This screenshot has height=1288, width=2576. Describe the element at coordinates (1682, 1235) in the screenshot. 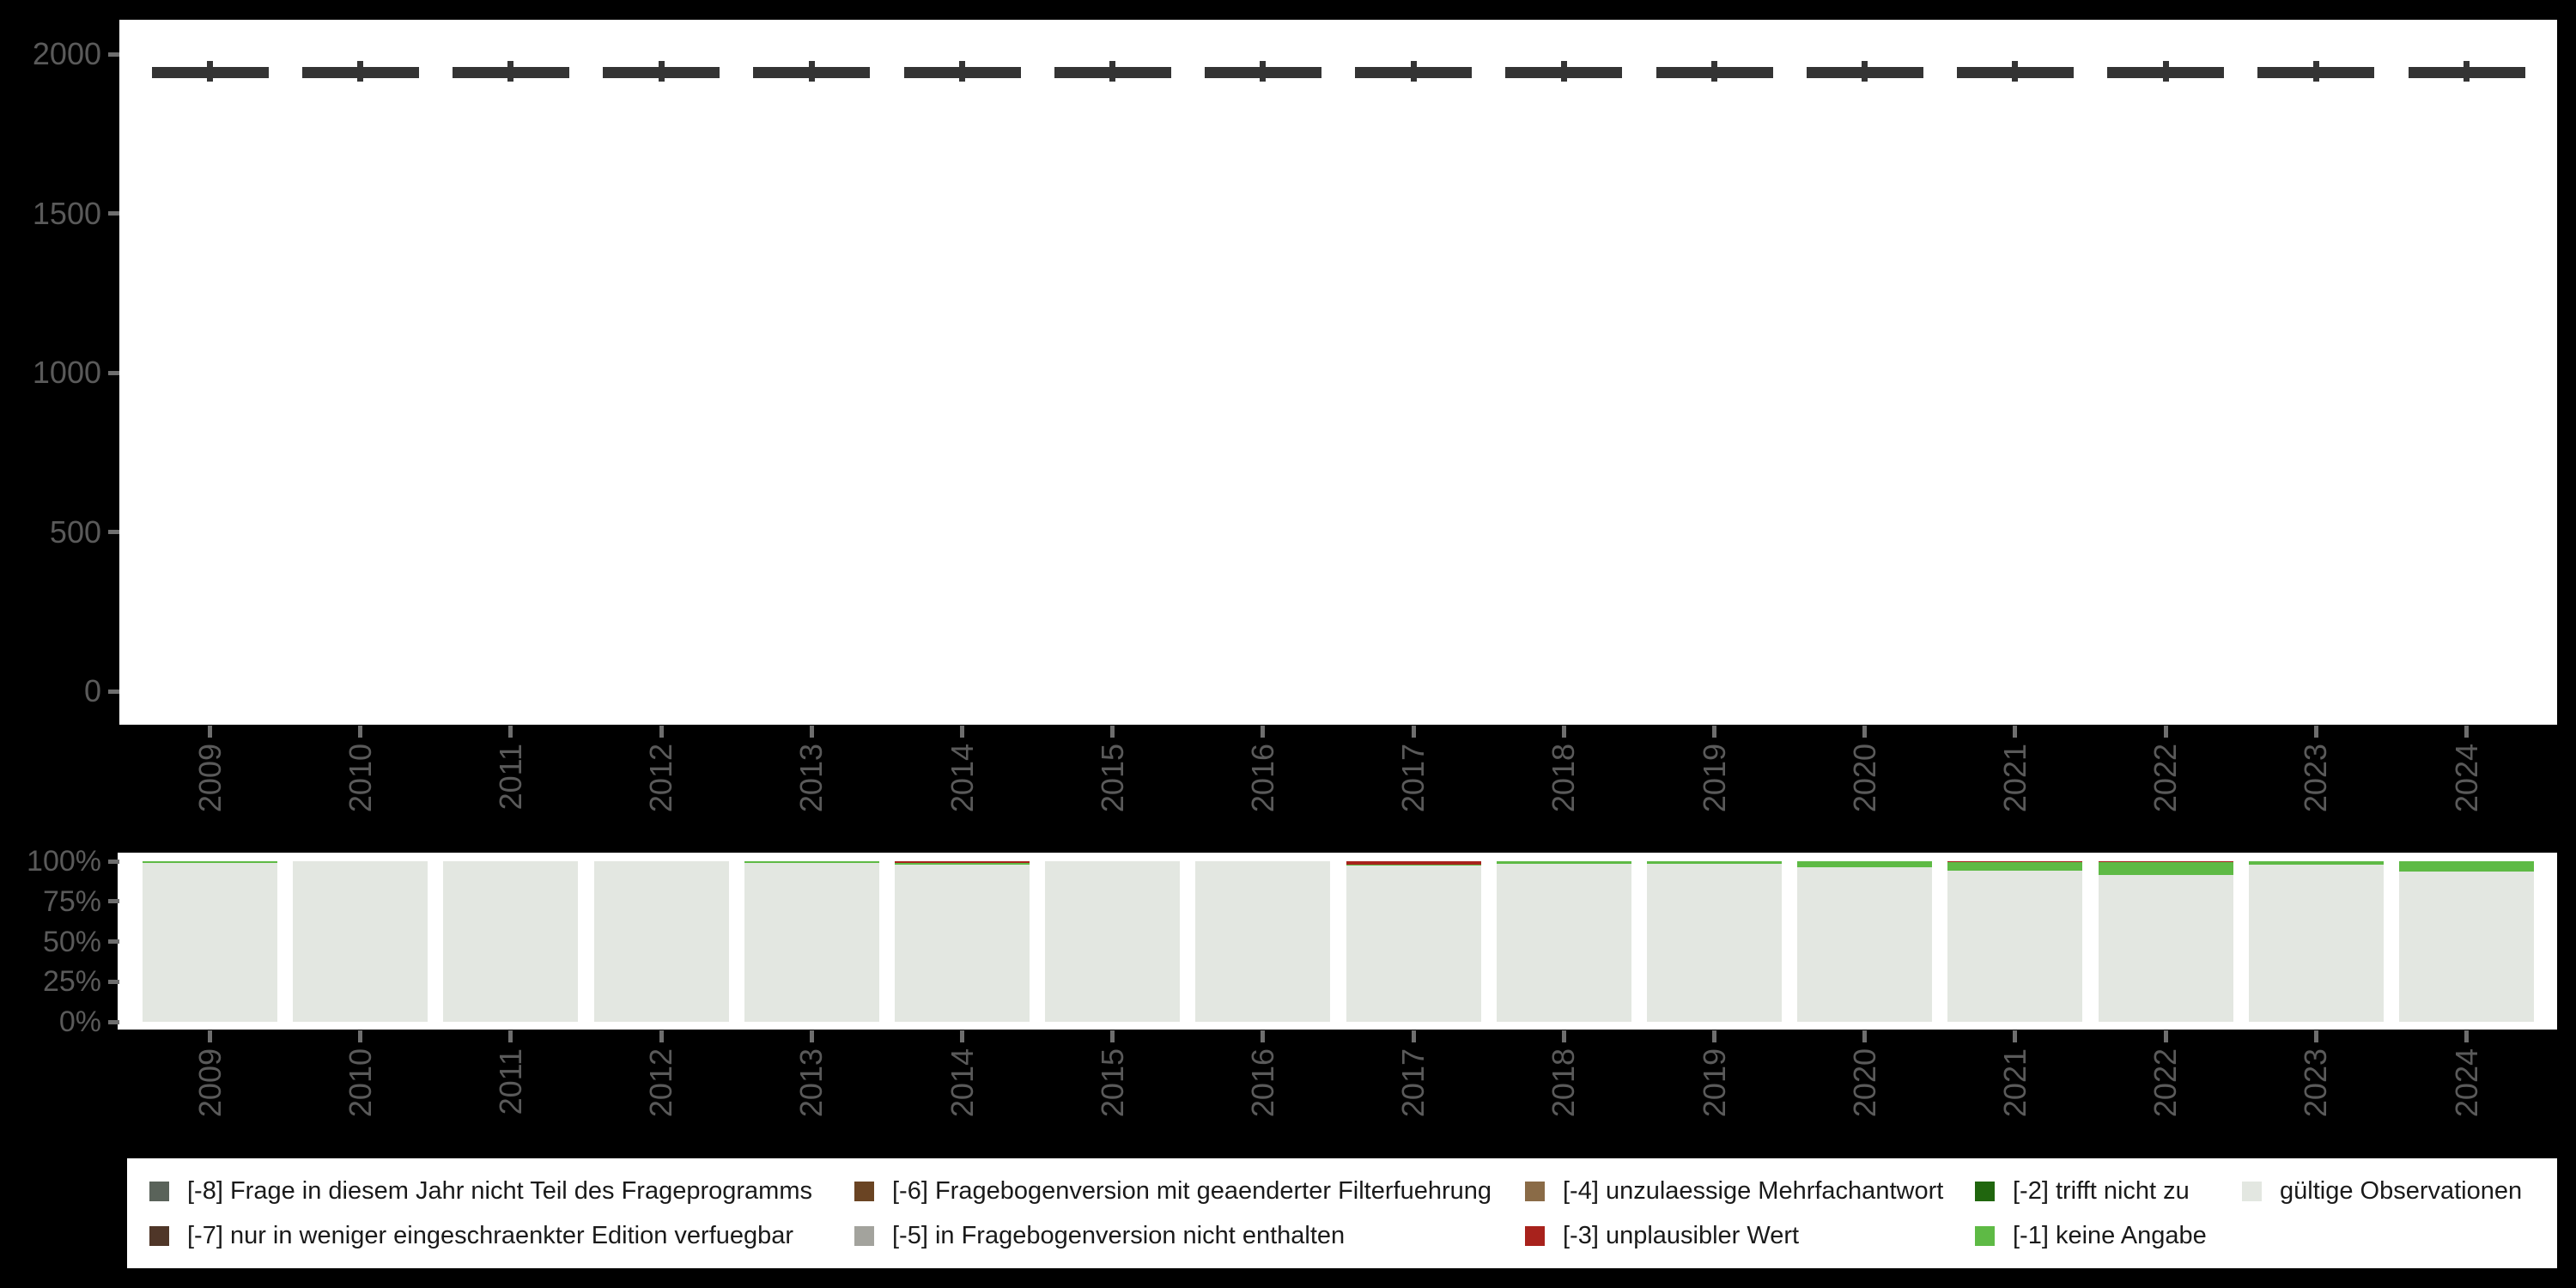

I see `legend-label: [-3] unplausibler Wert` at that location.